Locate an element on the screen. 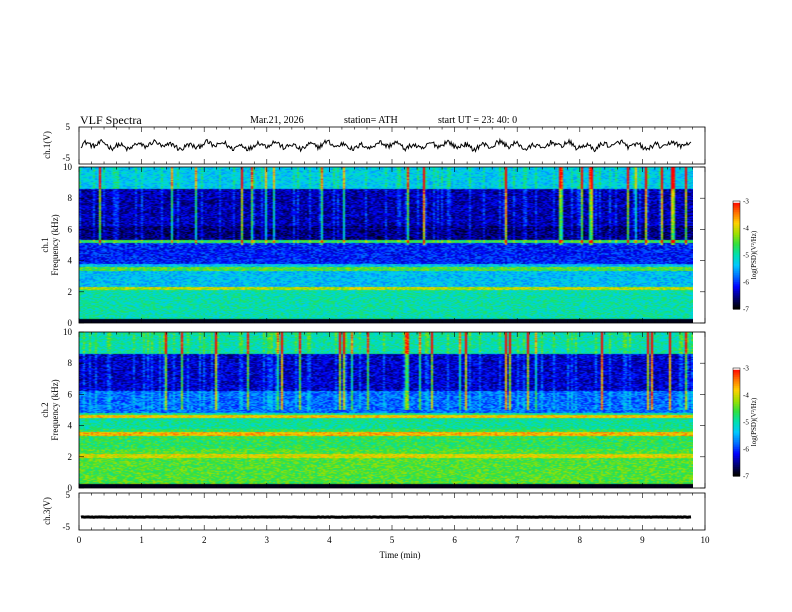 This screenshot has width=792, height=612. colorbar-tick-1-2: -5 is located at coordinates (746, 256).